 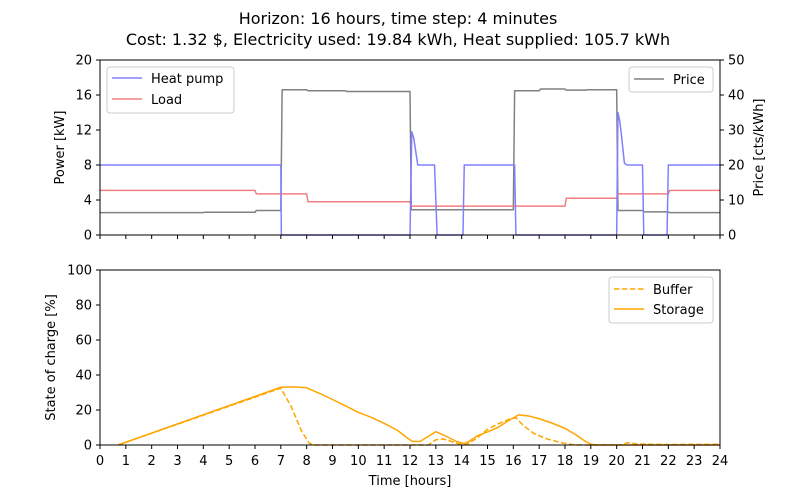 I want to click on bottom-x-tick-label-1: 1, so click(x=126, y=461).